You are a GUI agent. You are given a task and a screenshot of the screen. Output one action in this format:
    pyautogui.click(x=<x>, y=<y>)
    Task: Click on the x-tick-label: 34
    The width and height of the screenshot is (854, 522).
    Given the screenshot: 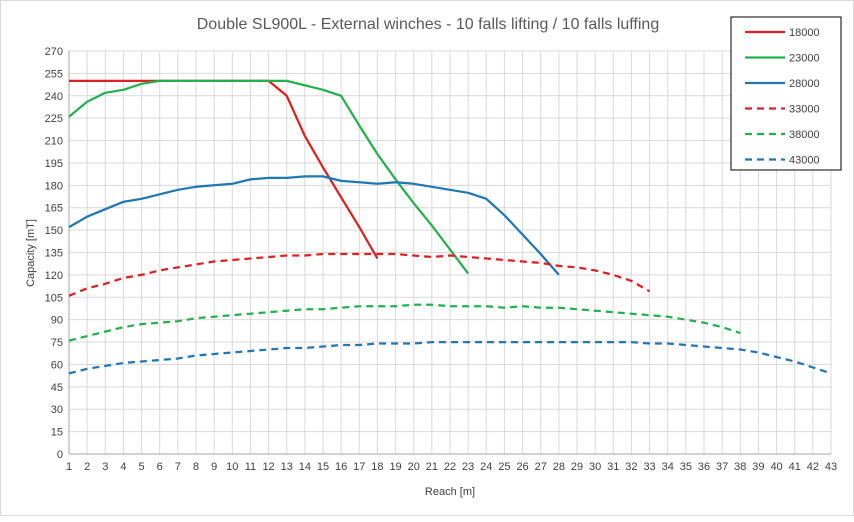 What is the action you would take?
    pyautogui.click(x=668, y=467)
    